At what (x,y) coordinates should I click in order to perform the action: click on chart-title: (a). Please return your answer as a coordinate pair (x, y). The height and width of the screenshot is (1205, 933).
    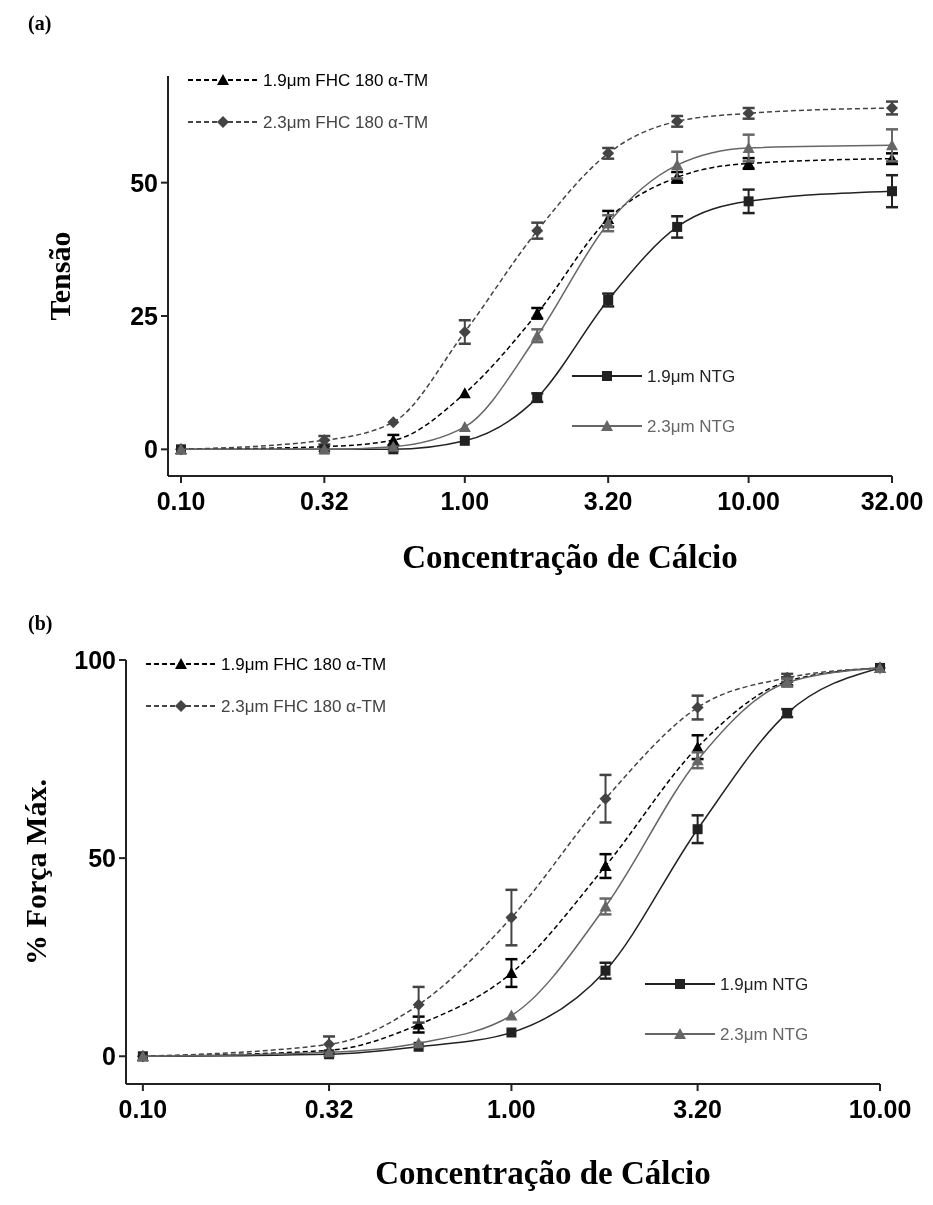
    Looking at the image, I should click on (40, 23).